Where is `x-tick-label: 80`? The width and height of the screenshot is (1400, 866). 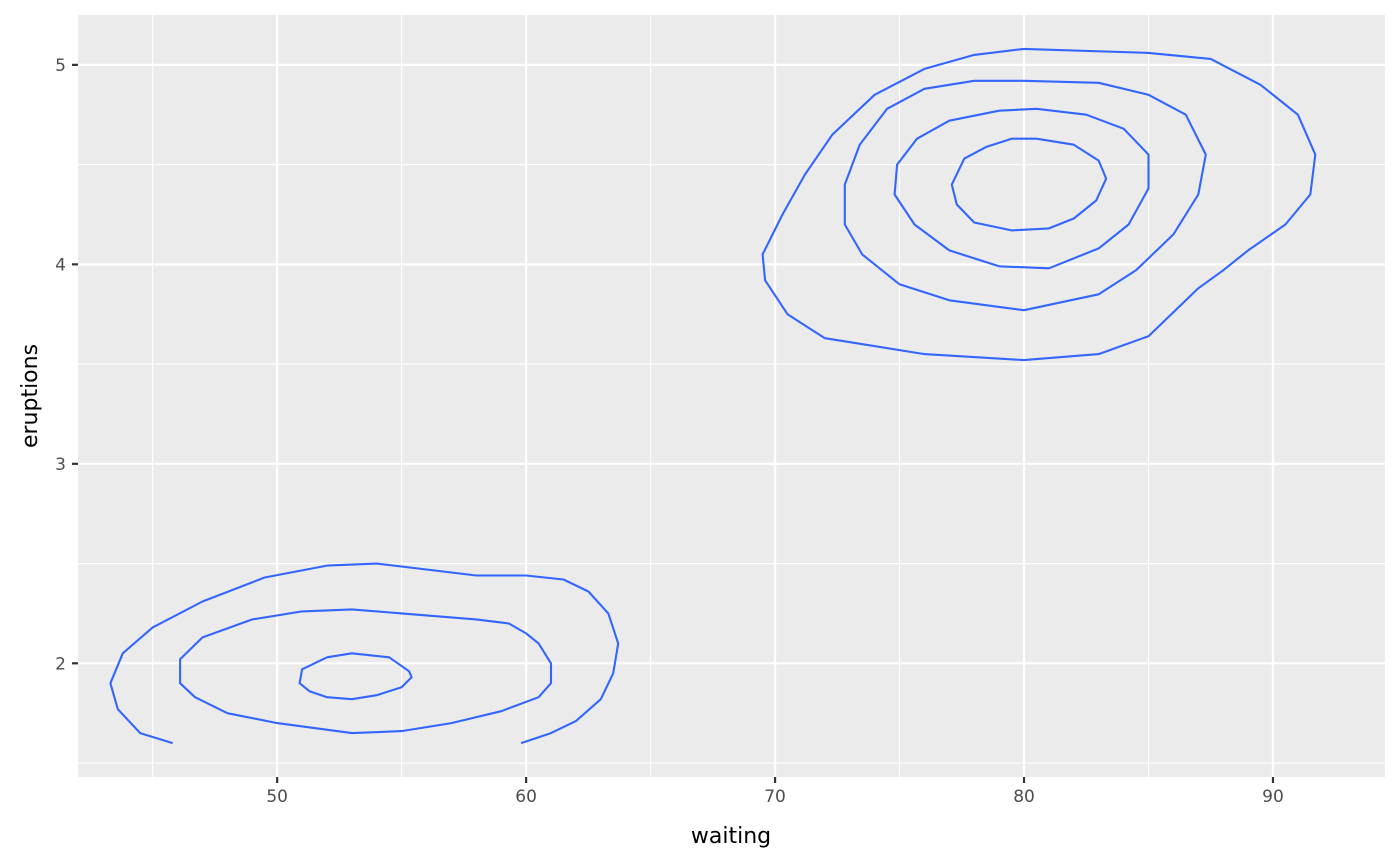
x-tick-label: 80 is located at coordinates (1024, 797).